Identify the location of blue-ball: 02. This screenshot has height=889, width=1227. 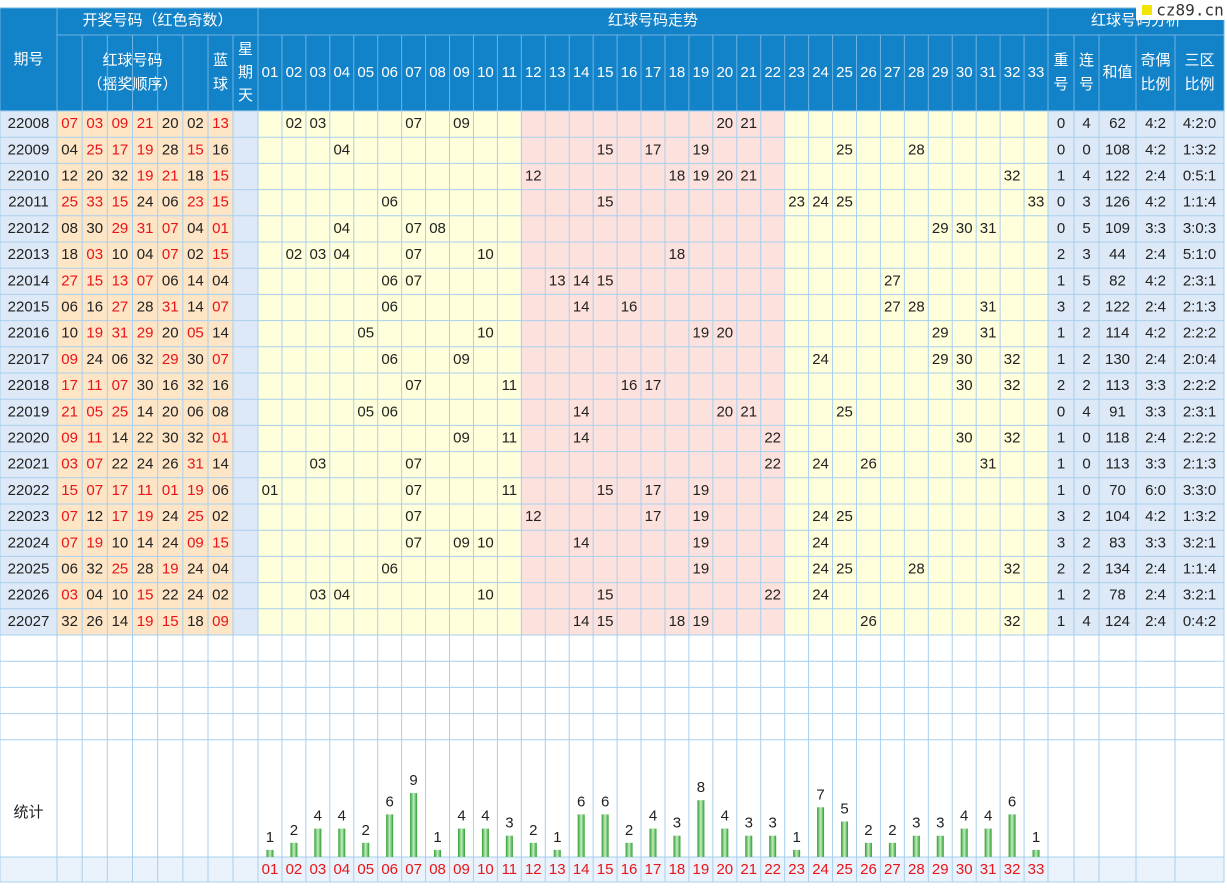
(220, 516).